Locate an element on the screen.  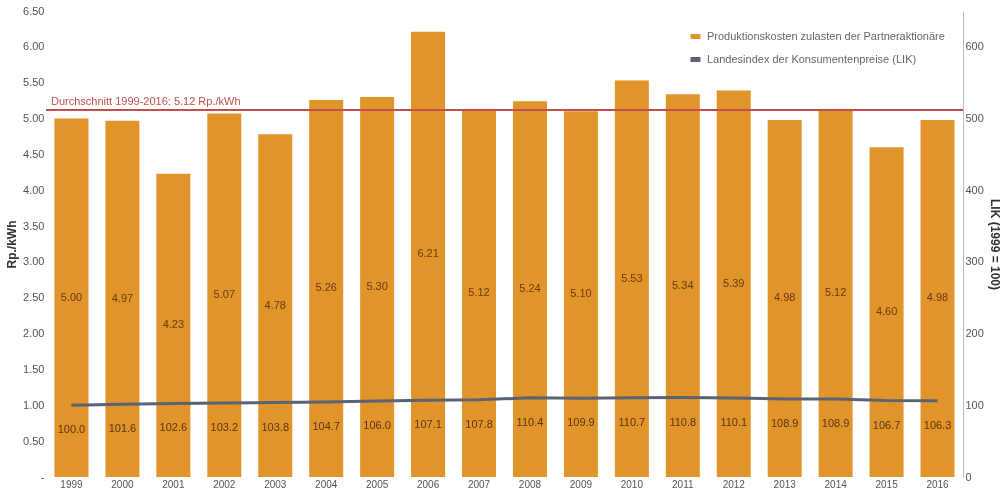
data-label: 4.23 is located at coordinates (173, 324).